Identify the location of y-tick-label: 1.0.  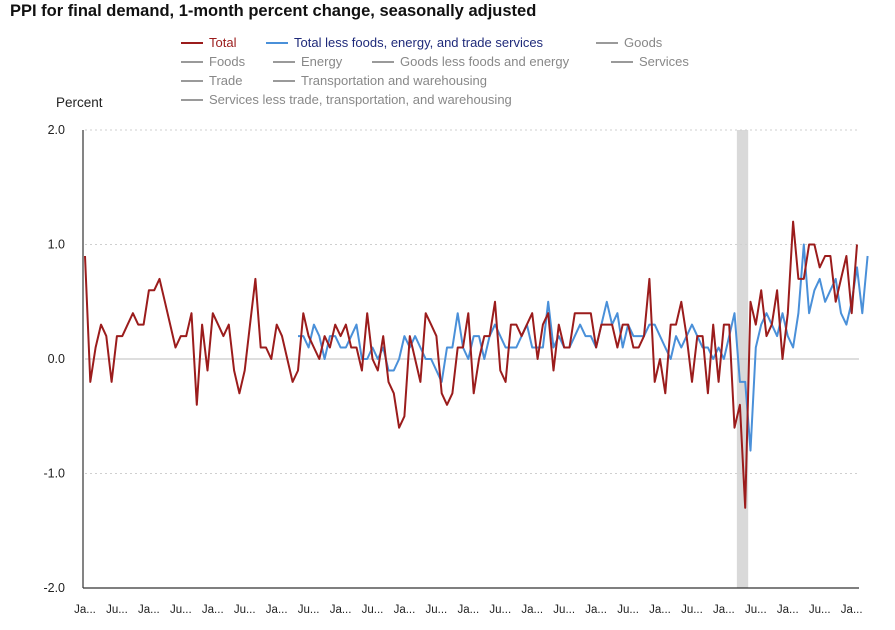
(56, 245).